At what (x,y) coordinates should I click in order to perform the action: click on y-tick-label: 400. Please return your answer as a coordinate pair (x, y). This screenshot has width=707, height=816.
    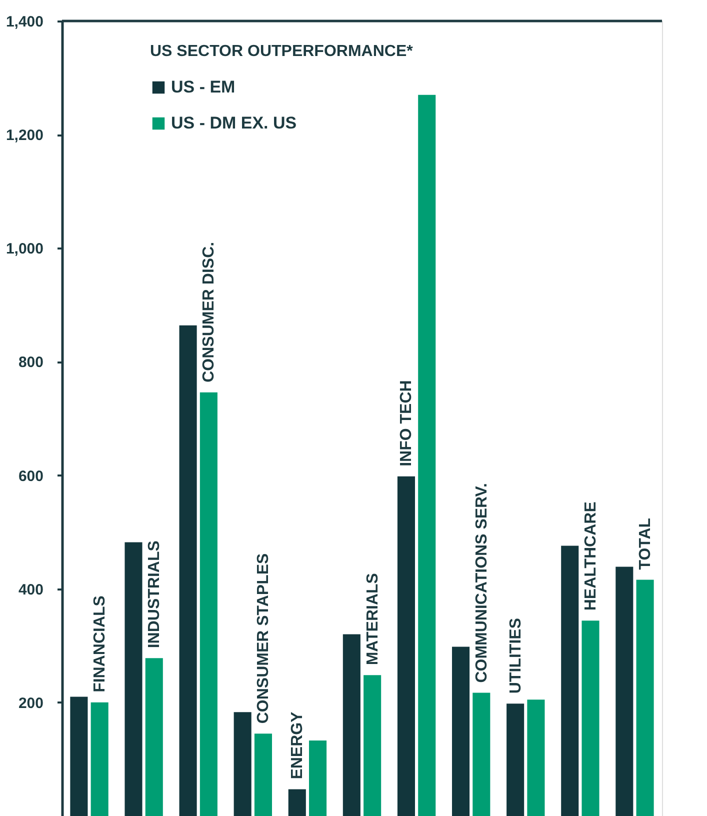
    Looking at the image, I should click on (31, 589).